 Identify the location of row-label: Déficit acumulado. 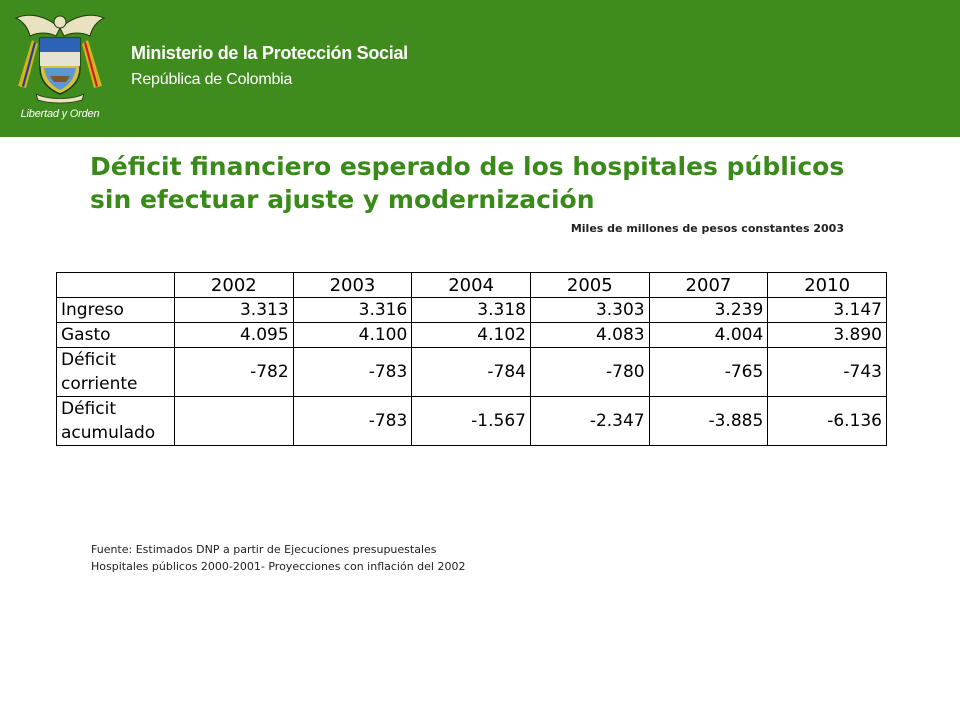
(115, 421).